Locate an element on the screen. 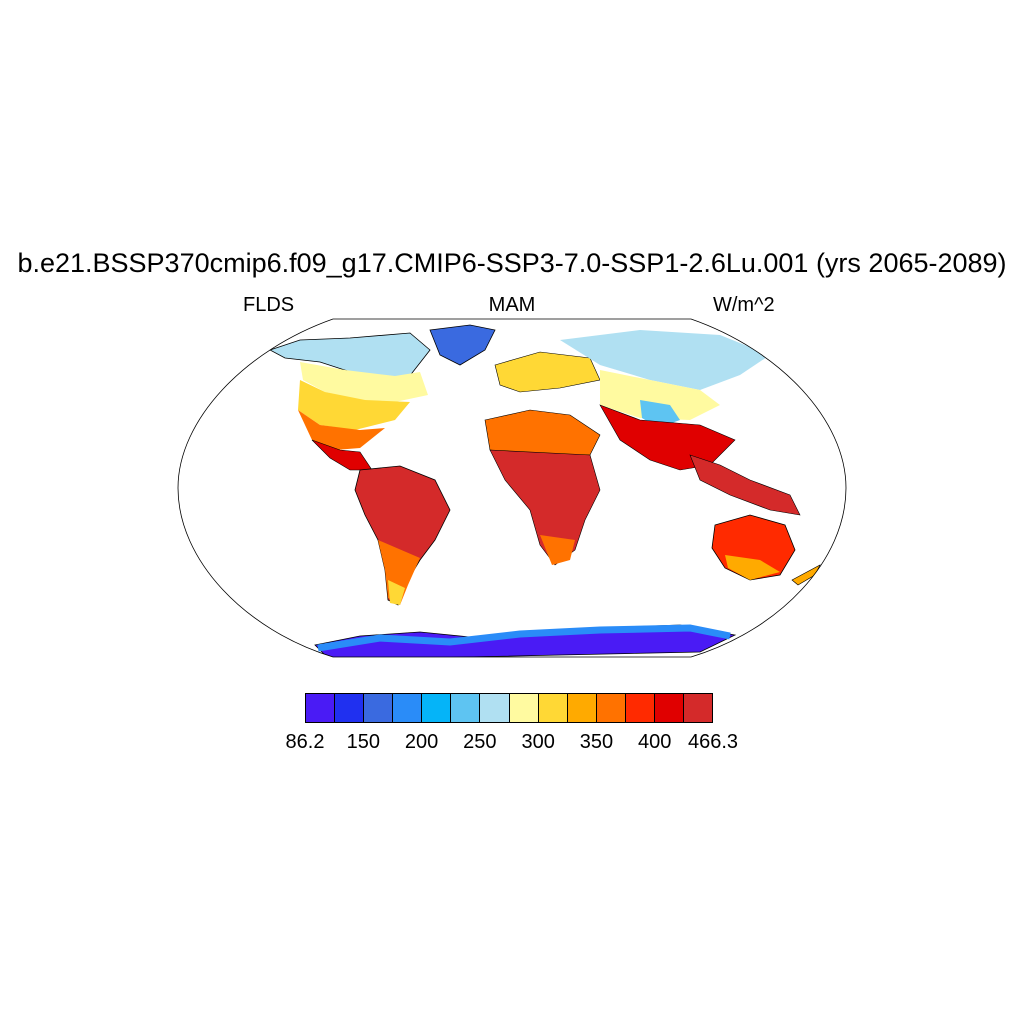 This screenshot has width=1024, height=1024. europe is located at coordinates (547, 372).